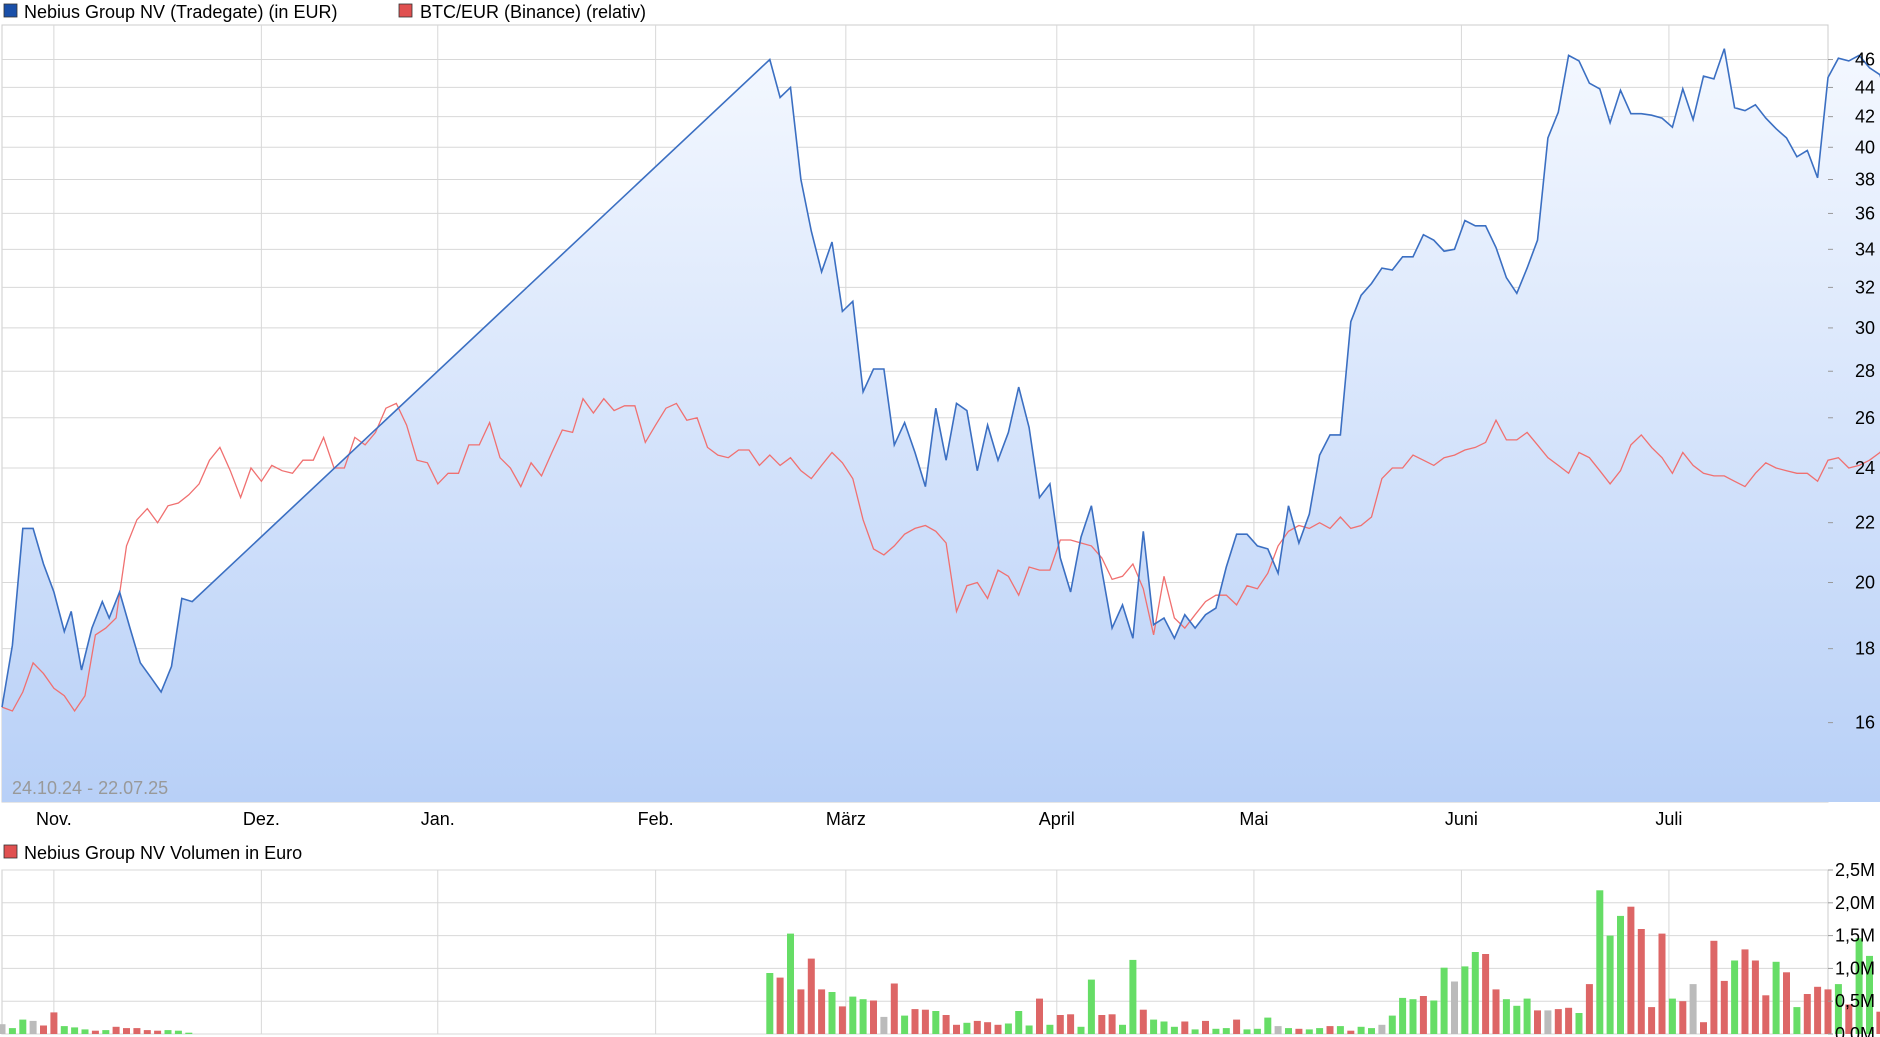  What do you see at coordinates (1855, 870) in the screenshot?
I see `volume-tick-label: 2,5M` at bounding box center [1855, 870].